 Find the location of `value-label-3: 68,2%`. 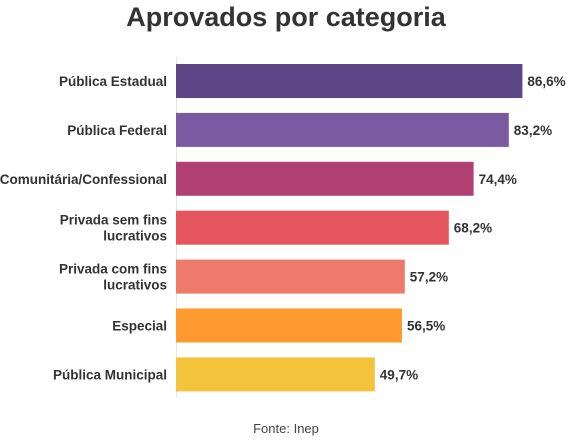

value-label-3: 68,2% is located at coordinates (473, 228).